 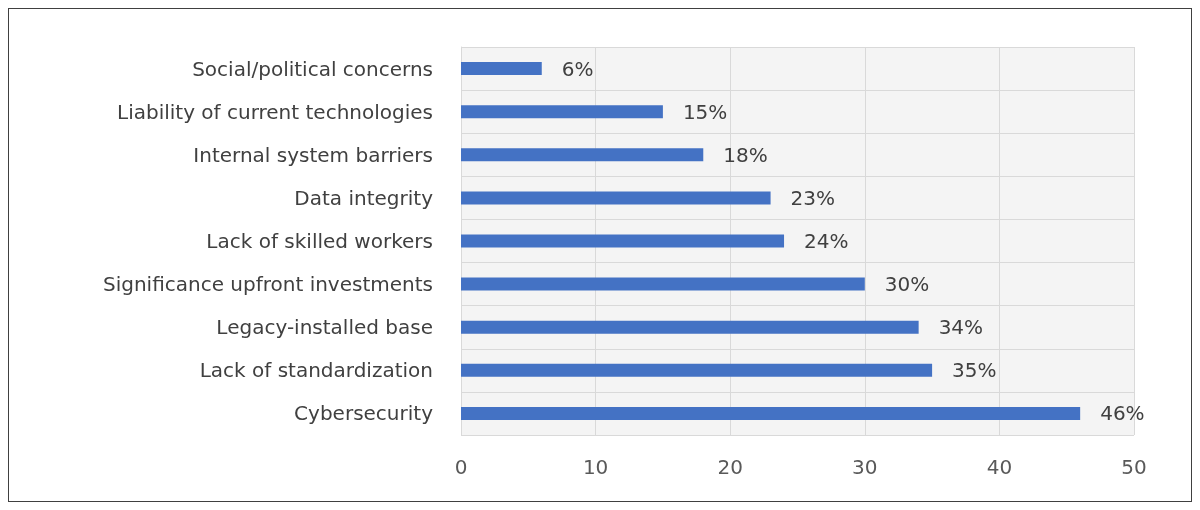 What do you see at coordinates (313, 154) in the screenshot?
I see `y-tick-label: Internal system barriers` at bounding box center [313, 154].